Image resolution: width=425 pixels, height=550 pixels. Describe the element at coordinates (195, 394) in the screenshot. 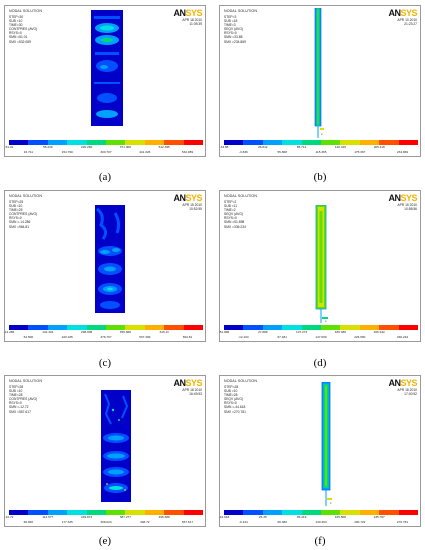

I see `time-label: 16:49:53` at that location.